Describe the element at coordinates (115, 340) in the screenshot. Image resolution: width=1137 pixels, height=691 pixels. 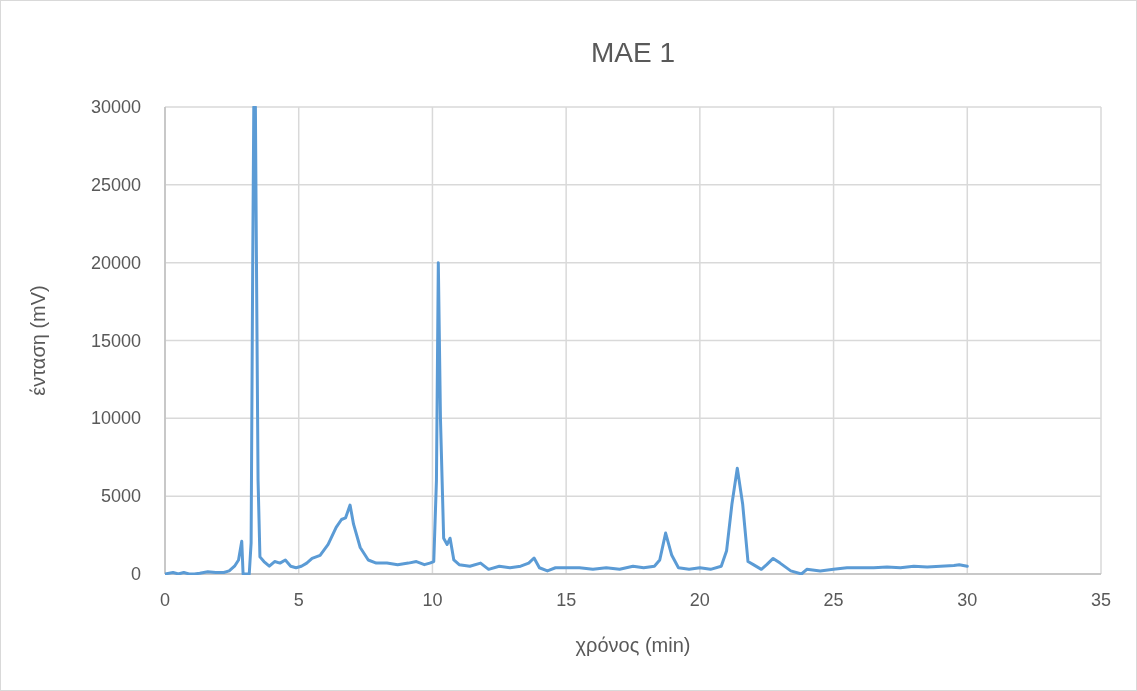
I see `y-tick-label: 15000` at that location.